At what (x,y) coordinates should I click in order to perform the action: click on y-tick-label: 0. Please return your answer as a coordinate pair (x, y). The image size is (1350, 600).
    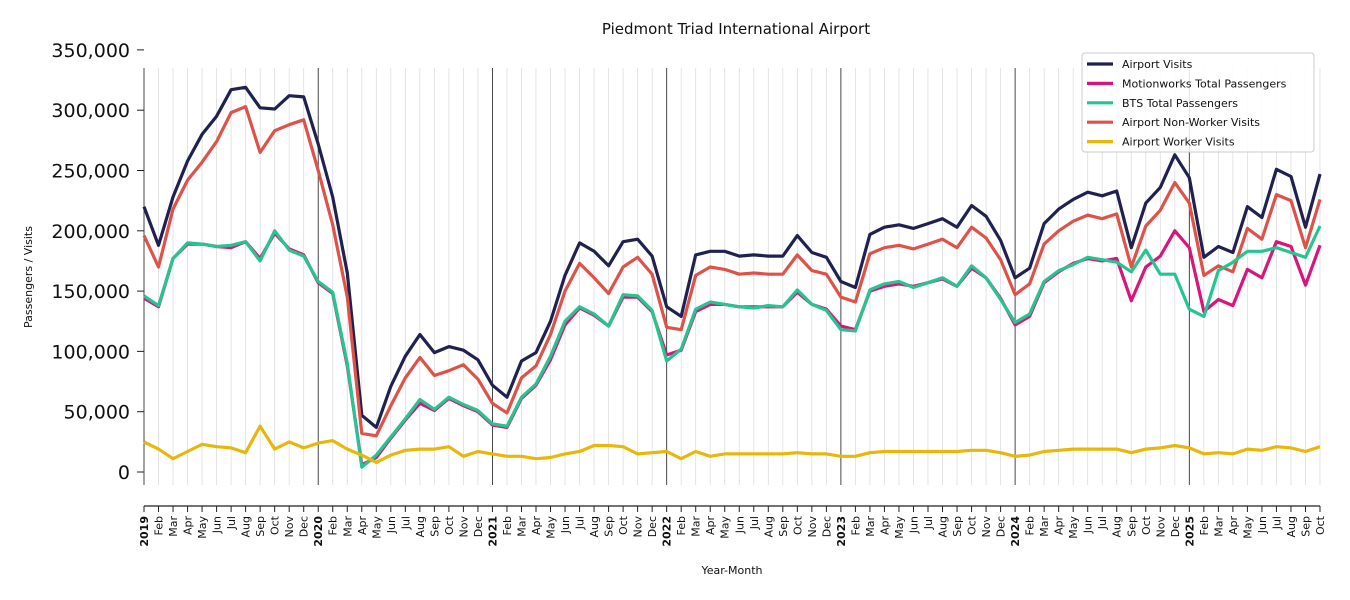
    Looking at the image, I should click on (124, 473).